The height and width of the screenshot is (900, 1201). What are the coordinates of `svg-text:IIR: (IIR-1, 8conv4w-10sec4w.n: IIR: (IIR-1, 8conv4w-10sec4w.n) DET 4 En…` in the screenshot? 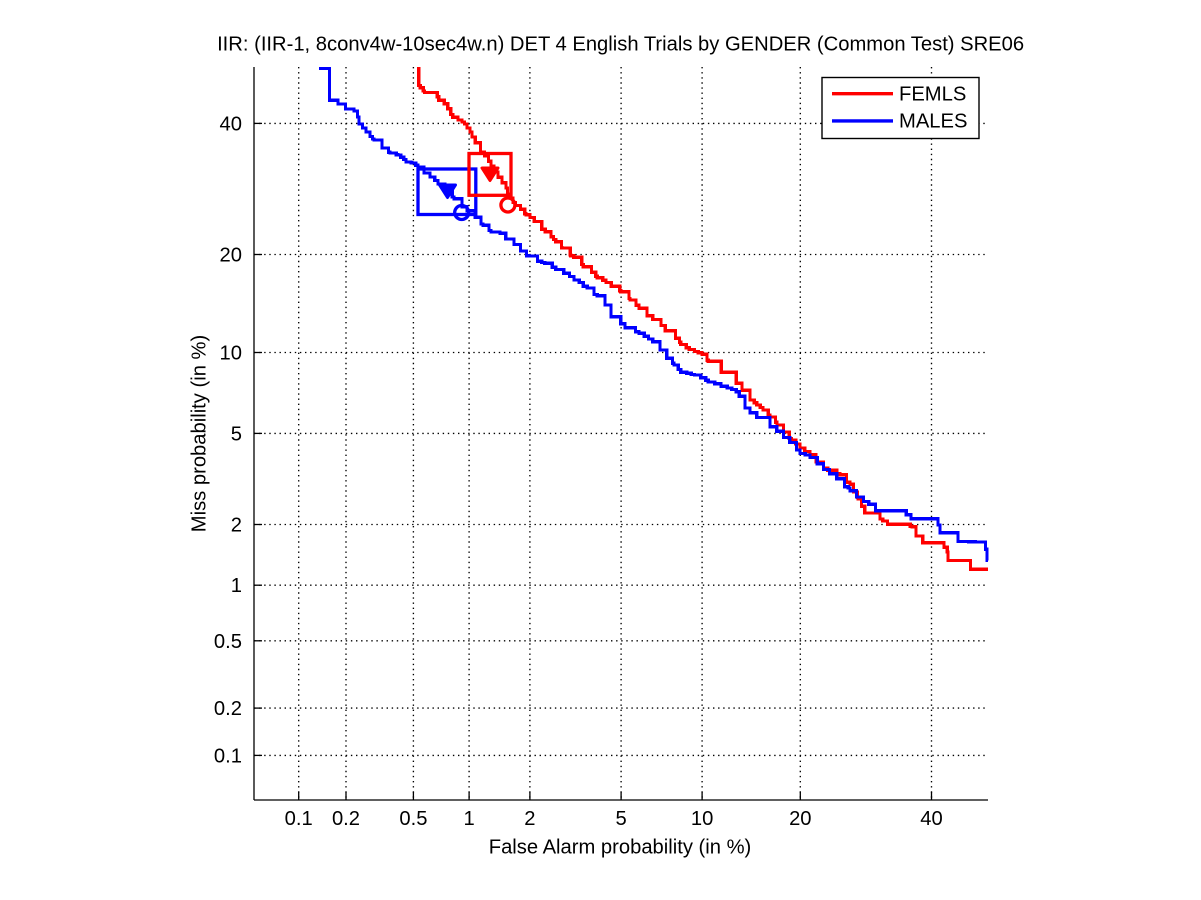 It's located at (620, 44).